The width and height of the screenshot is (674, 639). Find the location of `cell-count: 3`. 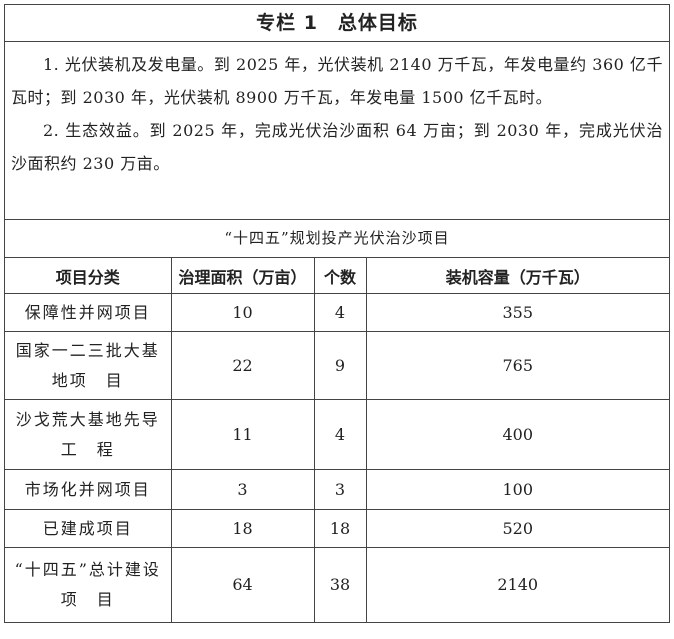

cell-count: 3 is located at coordinates (340, 489).